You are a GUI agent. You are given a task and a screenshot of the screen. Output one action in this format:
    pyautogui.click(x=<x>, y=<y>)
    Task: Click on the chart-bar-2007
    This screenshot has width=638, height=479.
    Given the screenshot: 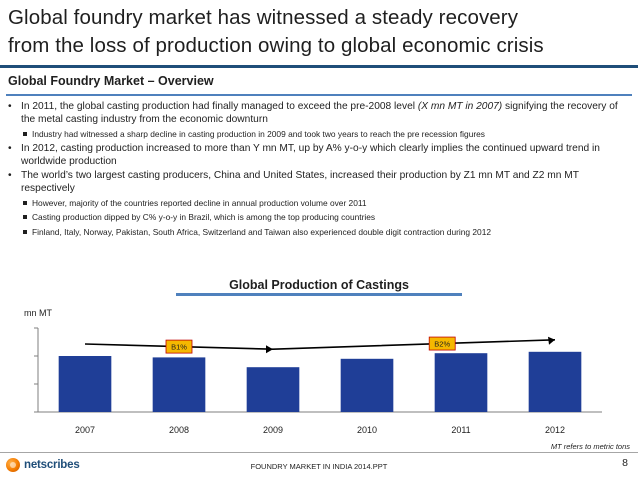 What is the action you would take?
    pyautogui.click(x=85, y=384)
    